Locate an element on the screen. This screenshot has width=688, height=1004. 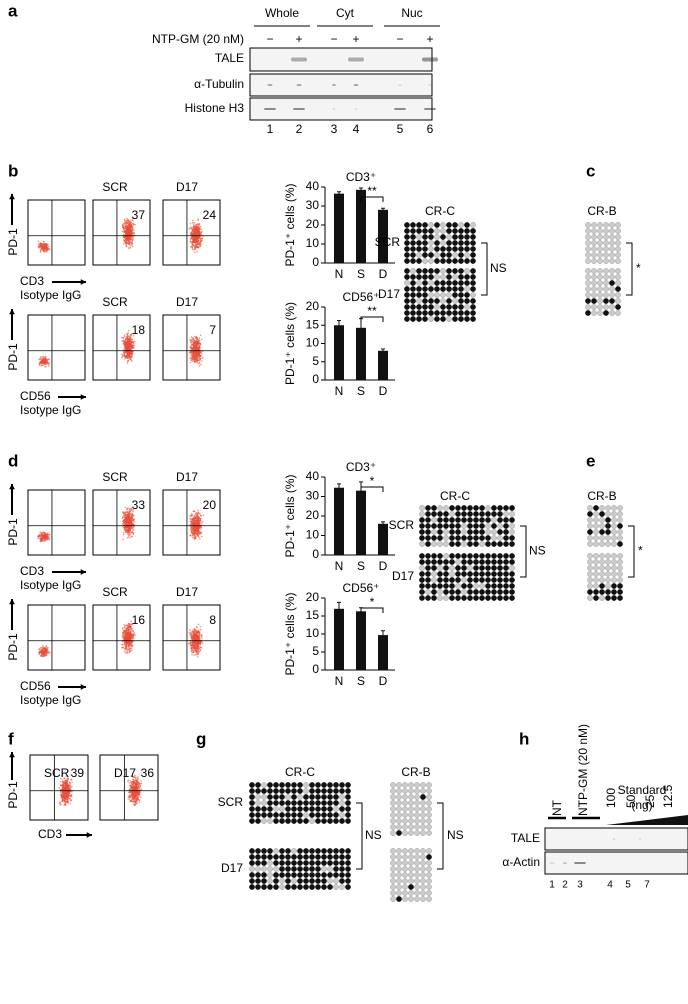
panel-letter: d is located at coordinates (13, 460).